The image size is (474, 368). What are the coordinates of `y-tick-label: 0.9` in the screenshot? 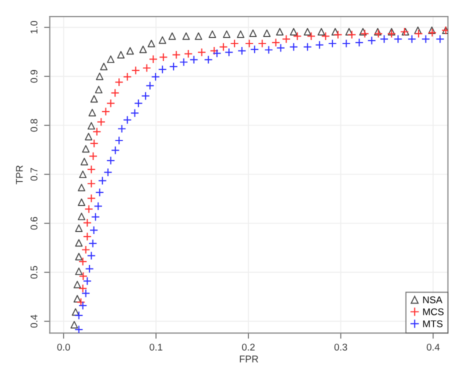 It's located at (34, 76).